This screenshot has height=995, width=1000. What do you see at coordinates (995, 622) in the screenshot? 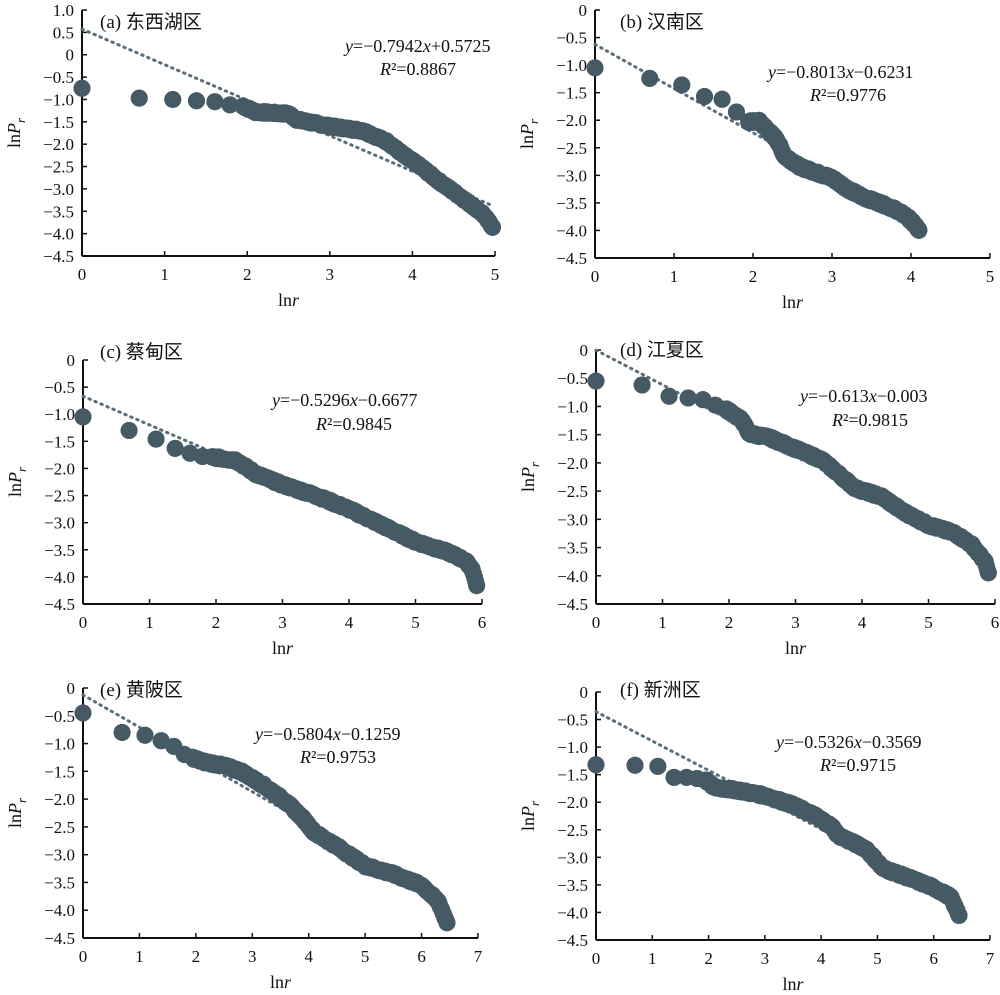
I see `x-tick-label: 6` at bounding box center [995, 622].